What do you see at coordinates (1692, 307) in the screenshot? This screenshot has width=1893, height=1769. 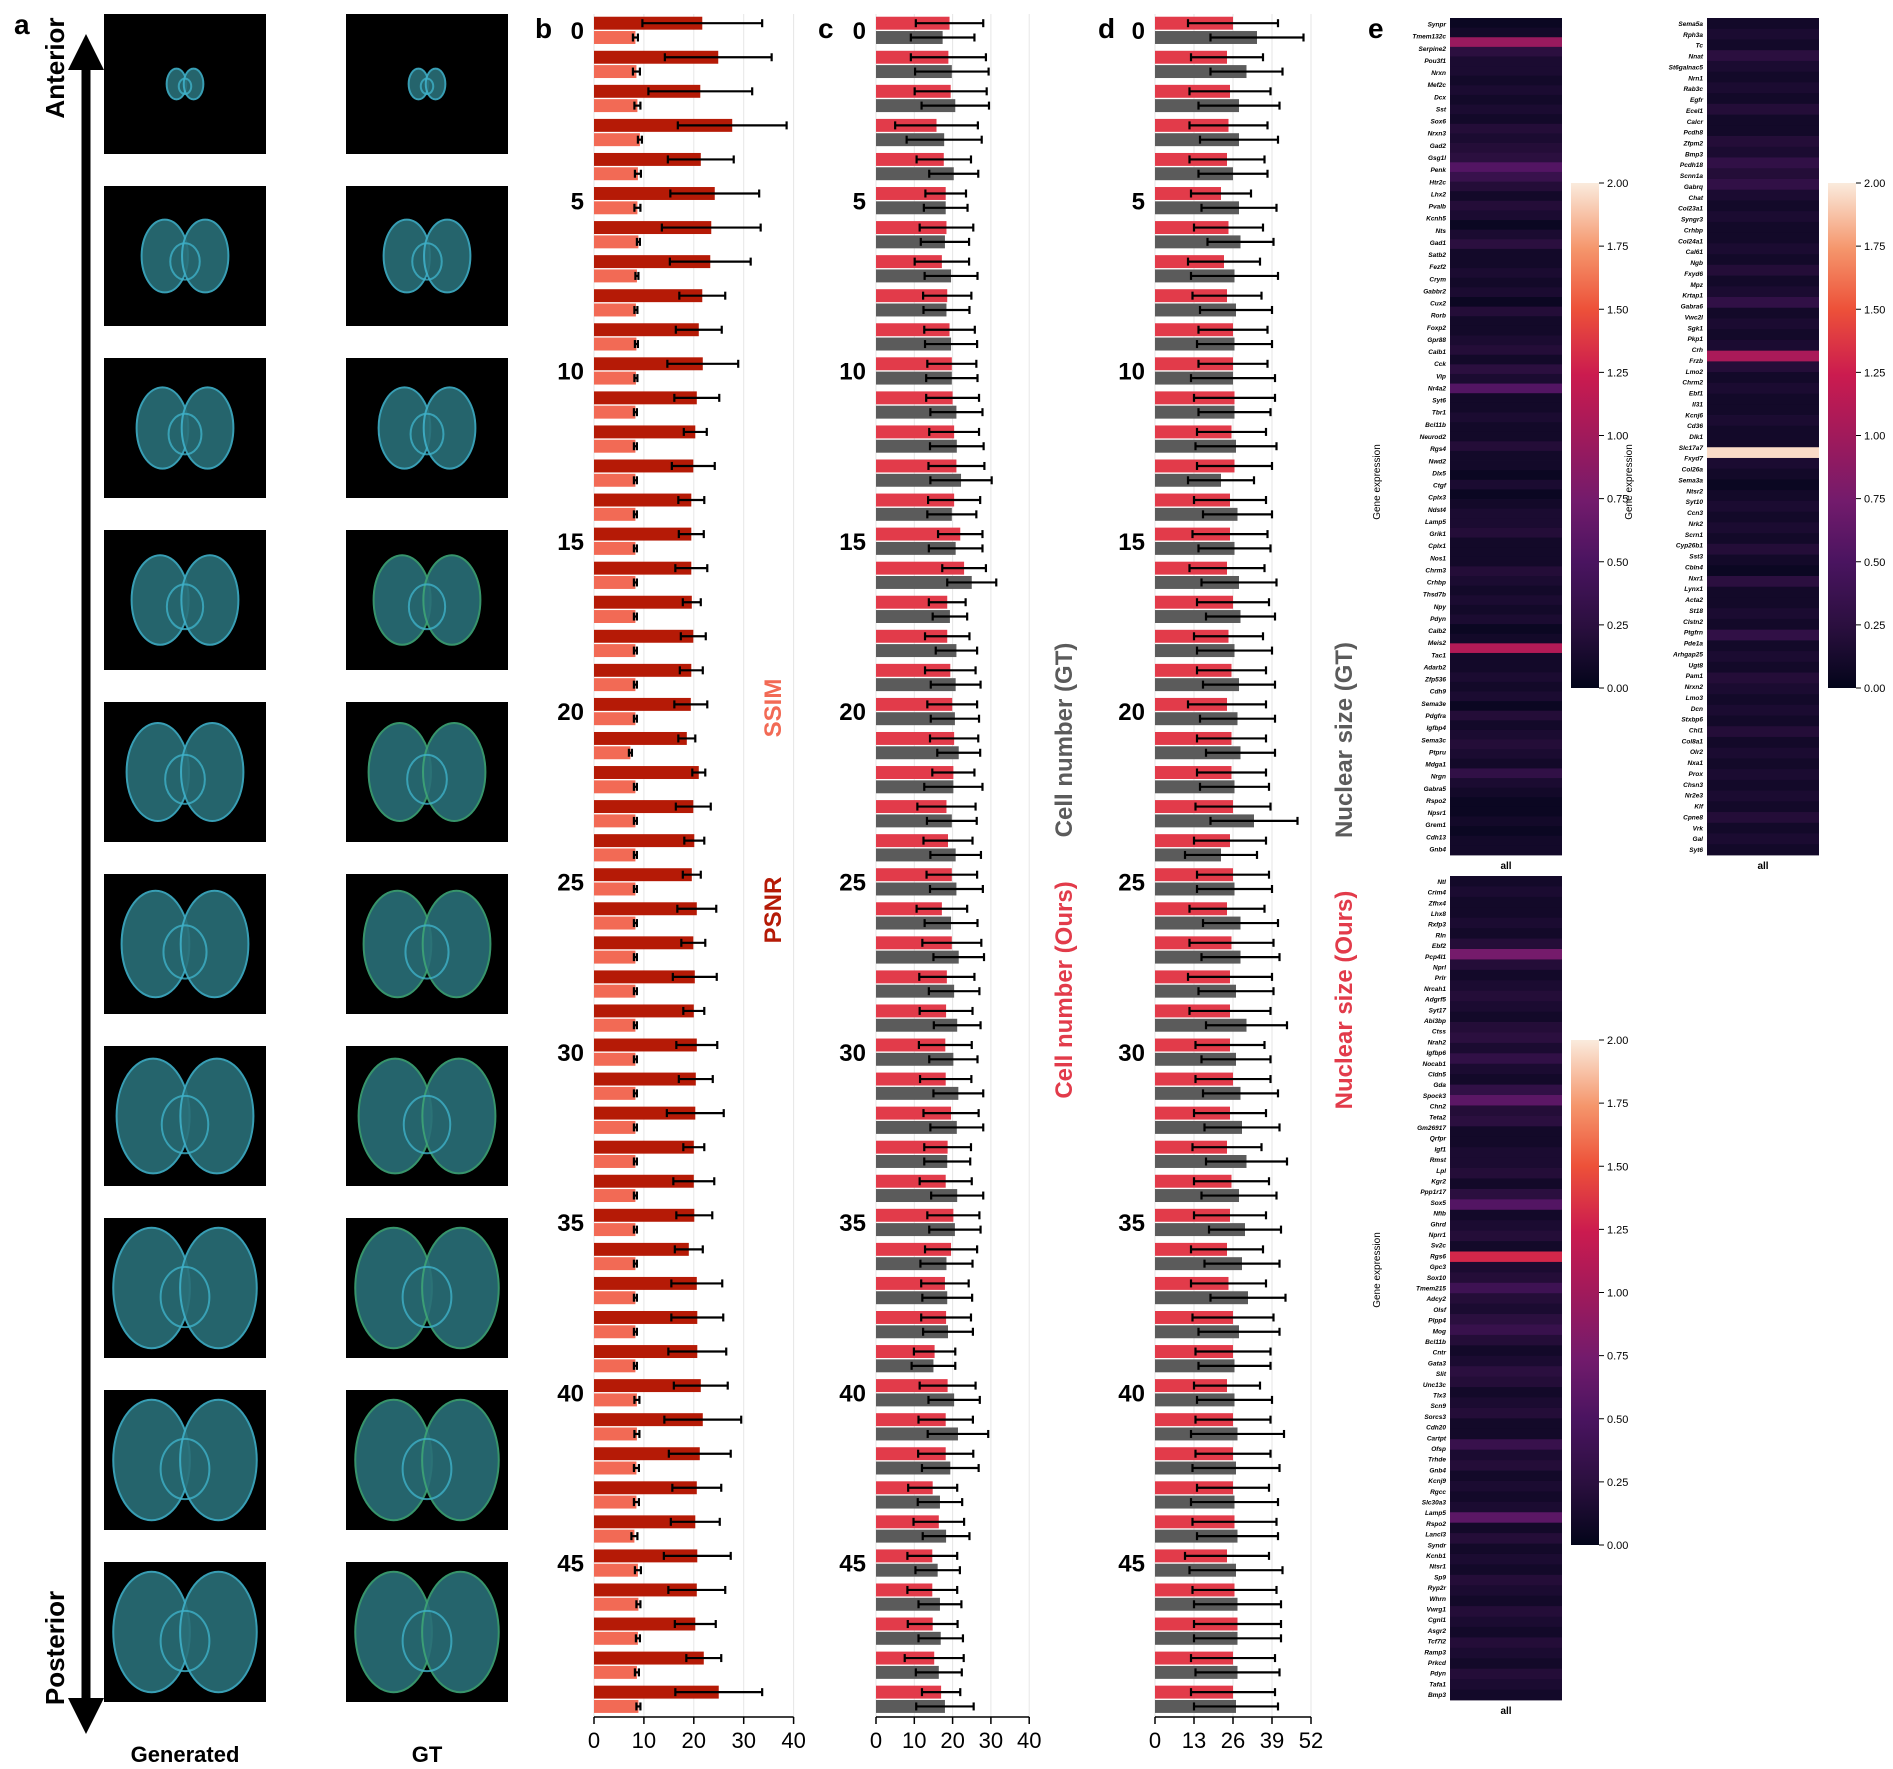 I see `gene-label: Gabra6` at bounding box center [1692, 307].